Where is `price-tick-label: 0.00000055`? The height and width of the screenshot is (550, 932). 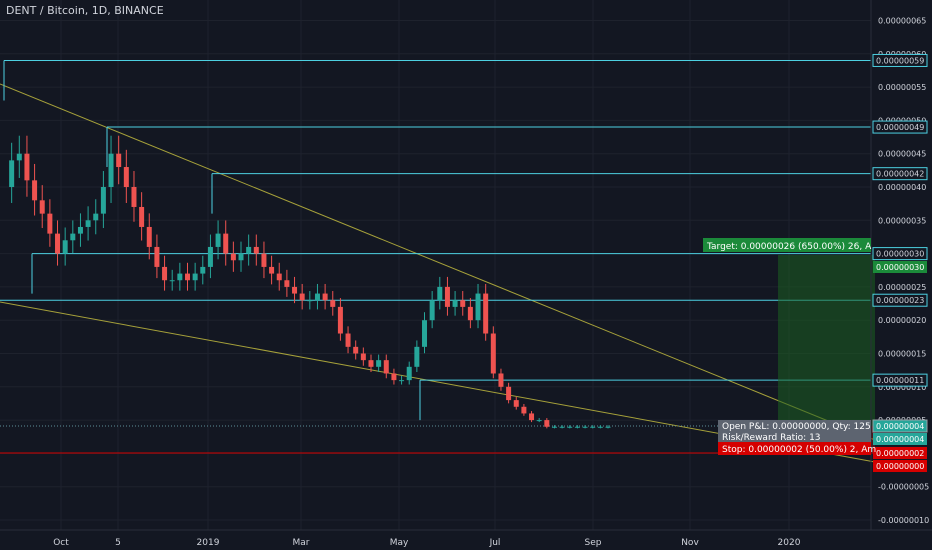
price-tick-label: 0.00000055 is located at coordinates (902, 87).